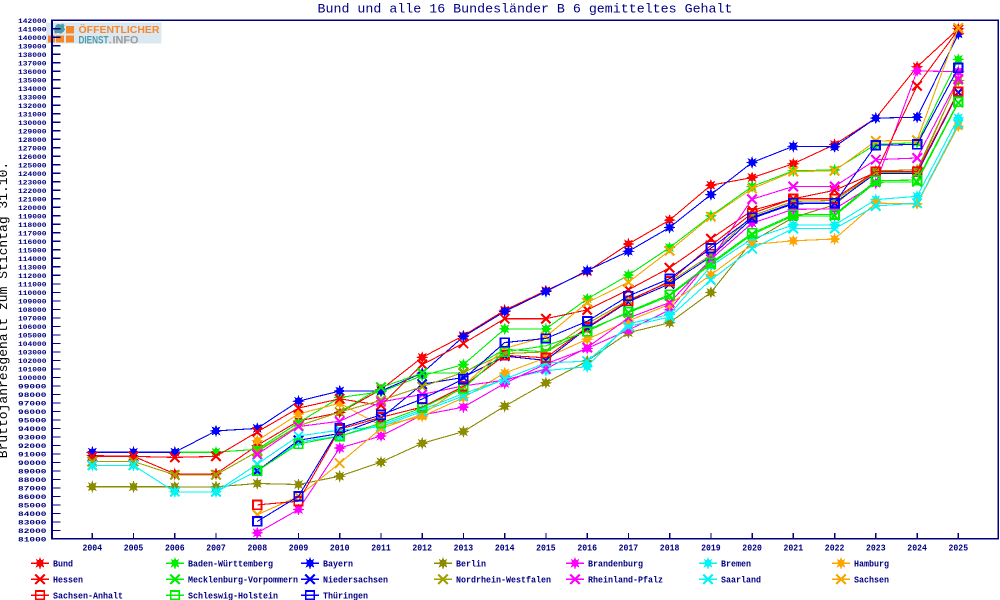 Image resolution: width=1000 pixels, height=600 pixels. I want to click on svg-text: 2025, so click(959, 549).